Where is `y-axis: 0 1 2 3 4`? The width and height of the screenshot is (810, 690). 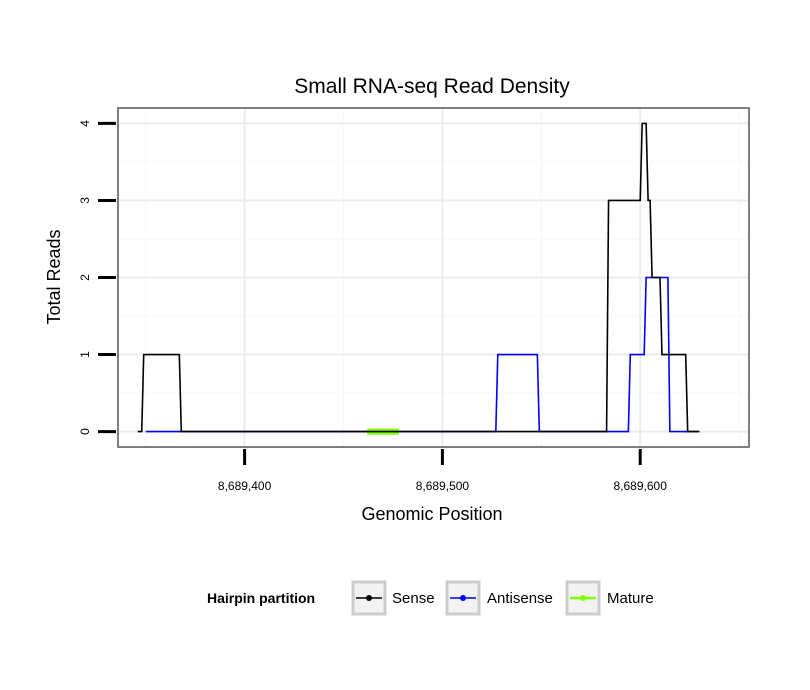 y-axis: 0 1 2 3 4 is located at coordinates (97, 277).